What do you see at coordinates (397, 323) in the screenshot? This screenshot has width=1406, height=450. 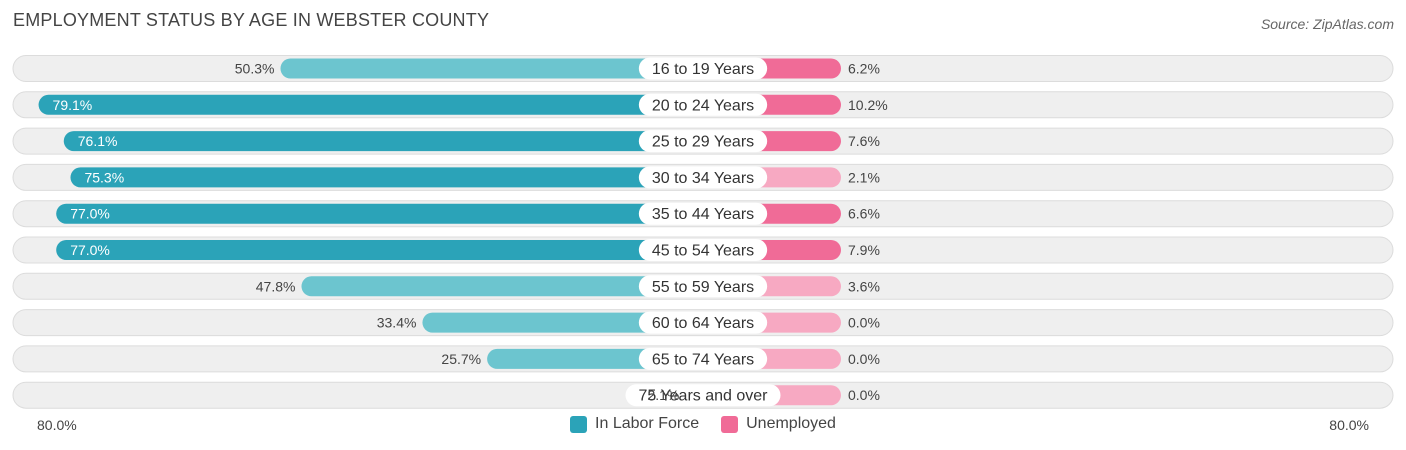 I see `labor-force-value-label: 33.4%` at bounding box center [397, 323].